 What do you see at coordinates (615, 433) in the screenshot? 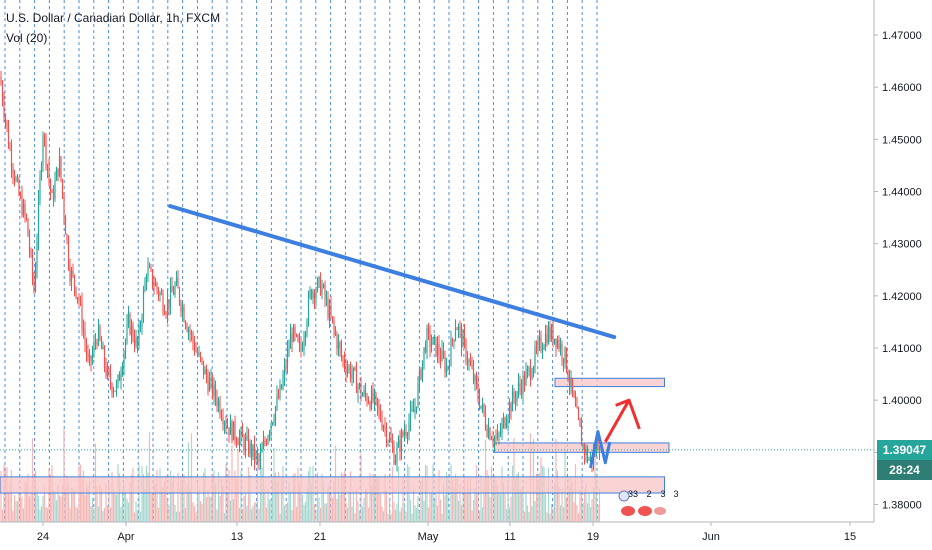
I see `projection-arrows` at bounding box center [615, 433].